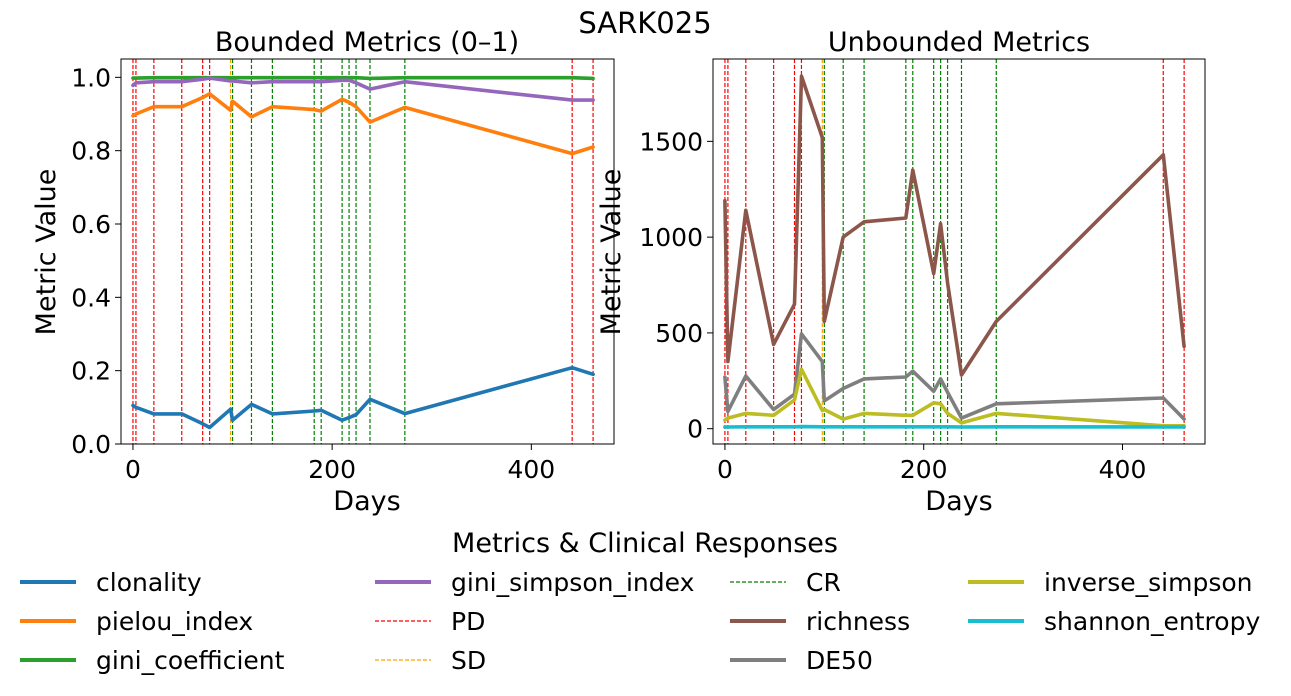 This screenshot has width=1291, height=696. Describe the element at coordinates (572, 582) in the screenshot. I see `legend-label: gini_simpson_index` at that location.